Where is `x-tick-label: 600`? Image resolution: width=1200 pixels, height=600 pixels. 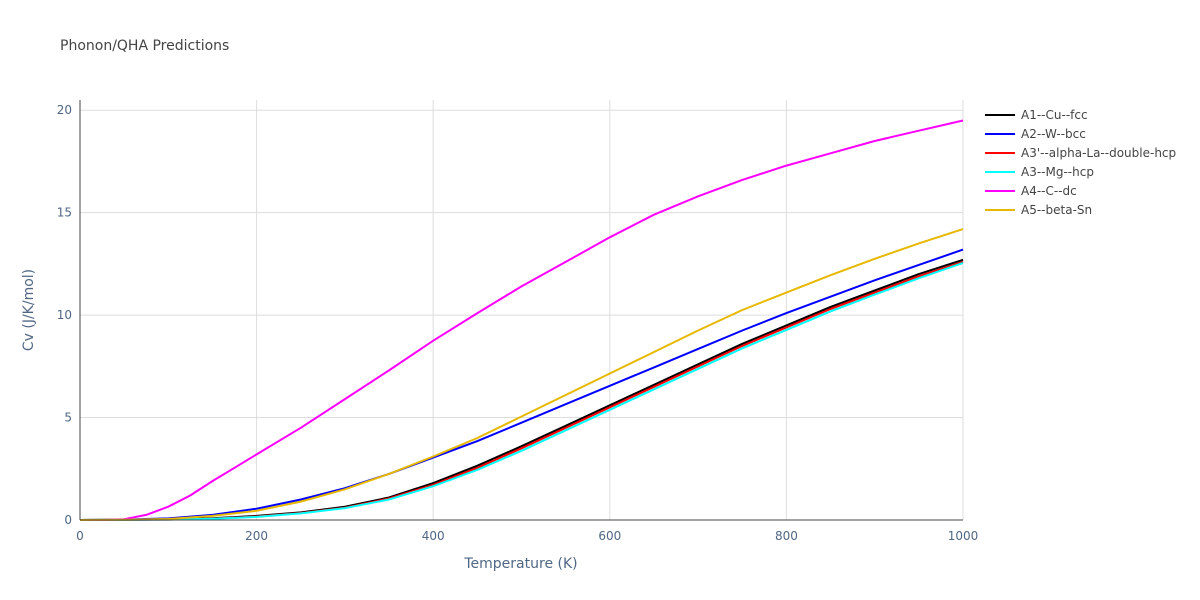 x-tick-label: 600 is located at coordinates (609, 536).